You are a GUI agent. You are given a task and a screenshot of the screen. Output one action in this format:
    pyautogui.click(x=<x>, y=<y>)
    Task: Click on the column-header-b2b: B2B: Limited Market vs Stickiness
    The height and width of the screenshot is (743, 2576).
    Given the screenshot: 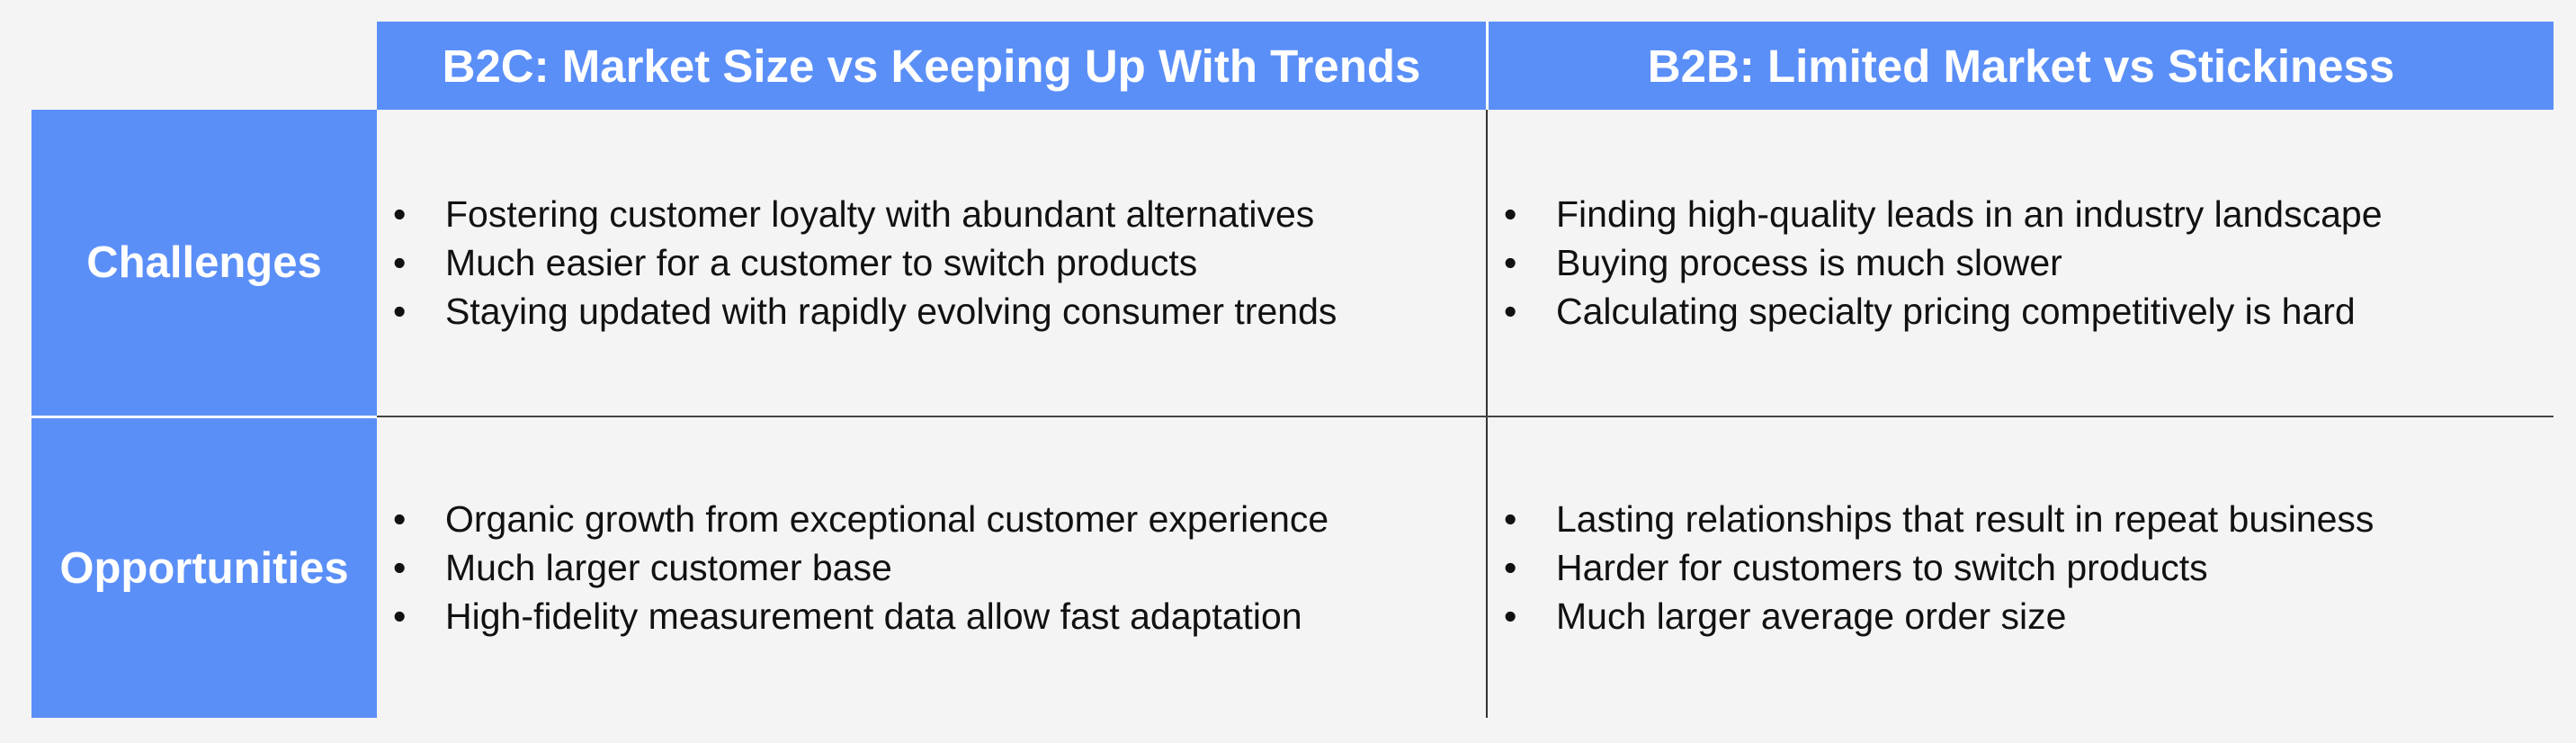 What is the action you would take?
    pyautogui.click(x=2022, y=66)
    